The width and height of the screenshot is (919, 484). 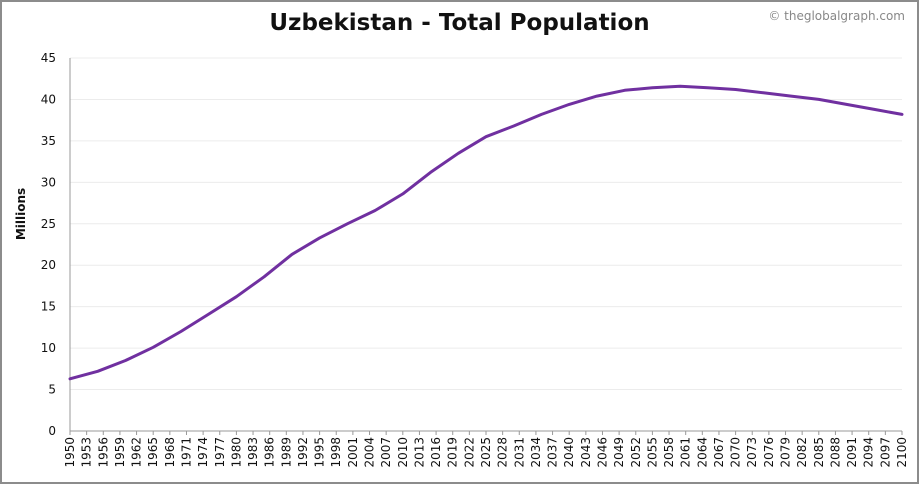 I want to click on y-tick-label: 5, so click(x=52, y=390).